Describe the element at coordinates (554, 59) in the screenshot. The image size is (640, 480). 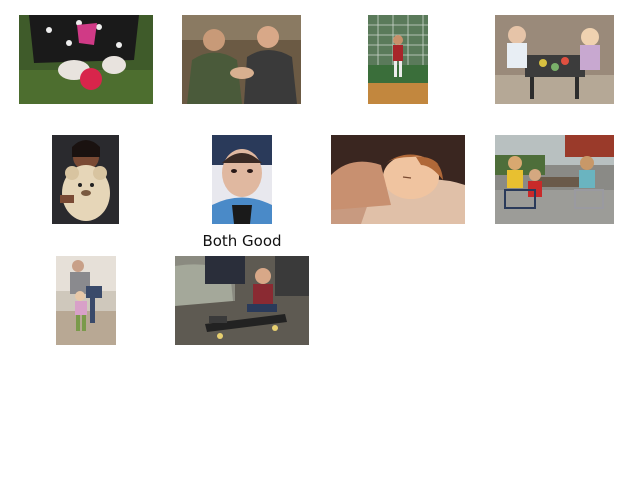
I see `thumb-kids-eating-table` at that location.